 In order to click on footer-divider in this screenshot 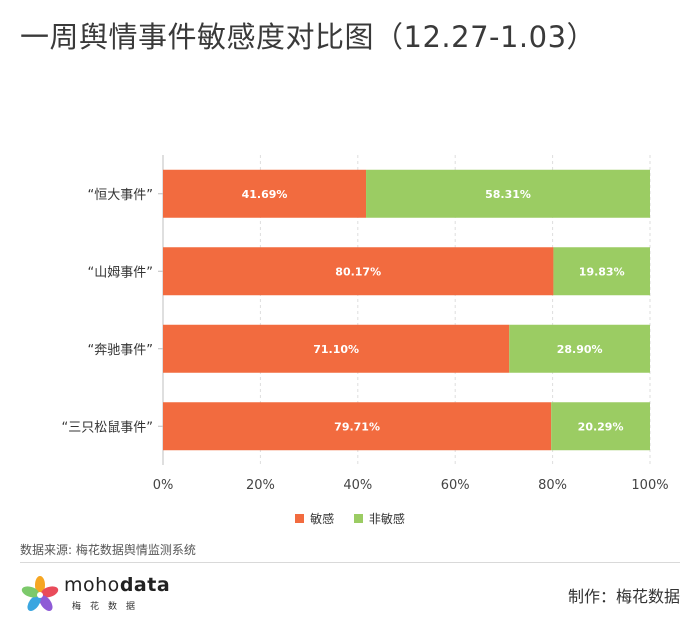, I will do `click(350, 562)`.